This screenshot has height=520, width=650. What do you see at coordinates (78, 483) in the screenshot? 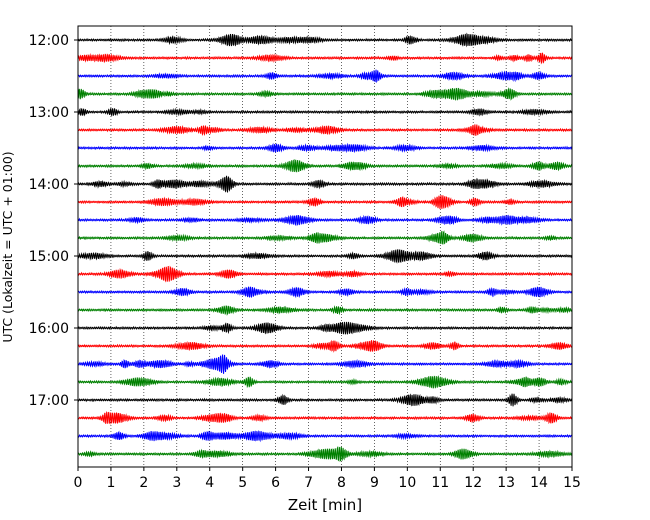
I see `x-tick-label: 0` at bounding box center [78, 483].